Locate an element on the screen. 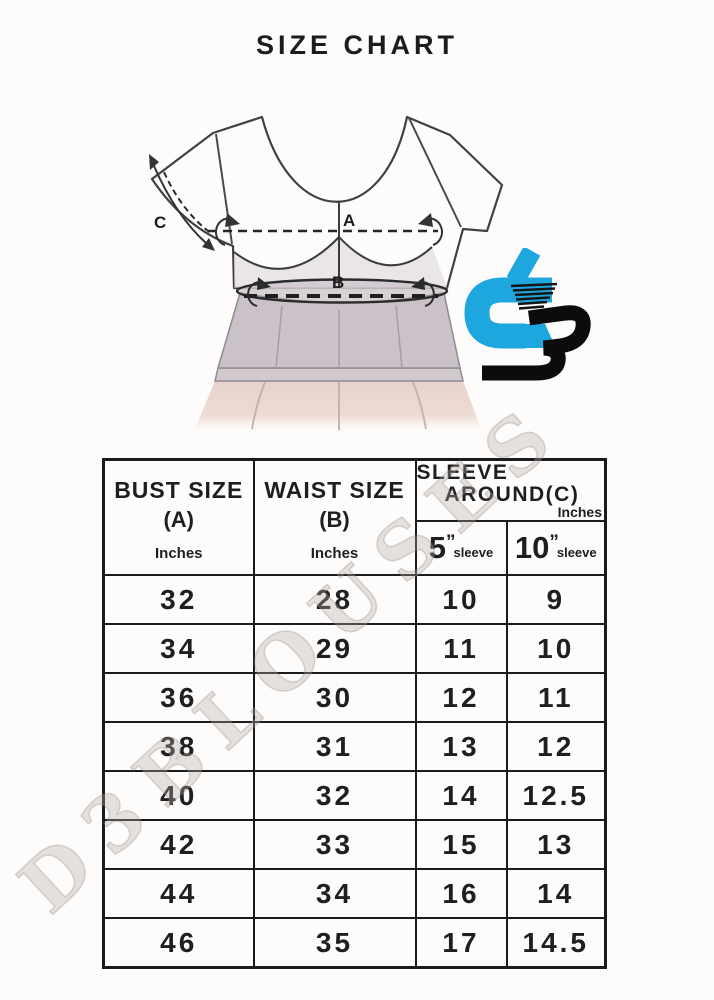 This screenshot has width=714, height=1000. waist-size-header: WAIST SIZE (B) Inches is located at coordinates (334, 517).